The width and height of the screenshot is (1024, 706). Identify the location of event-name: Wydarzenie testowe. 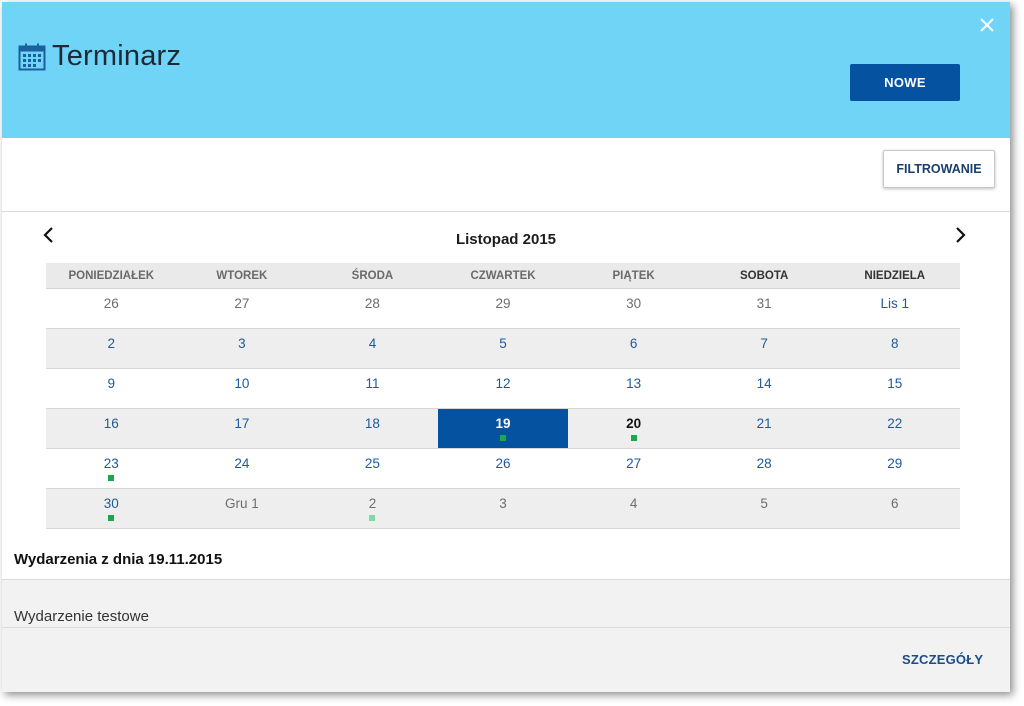
(81, 616).